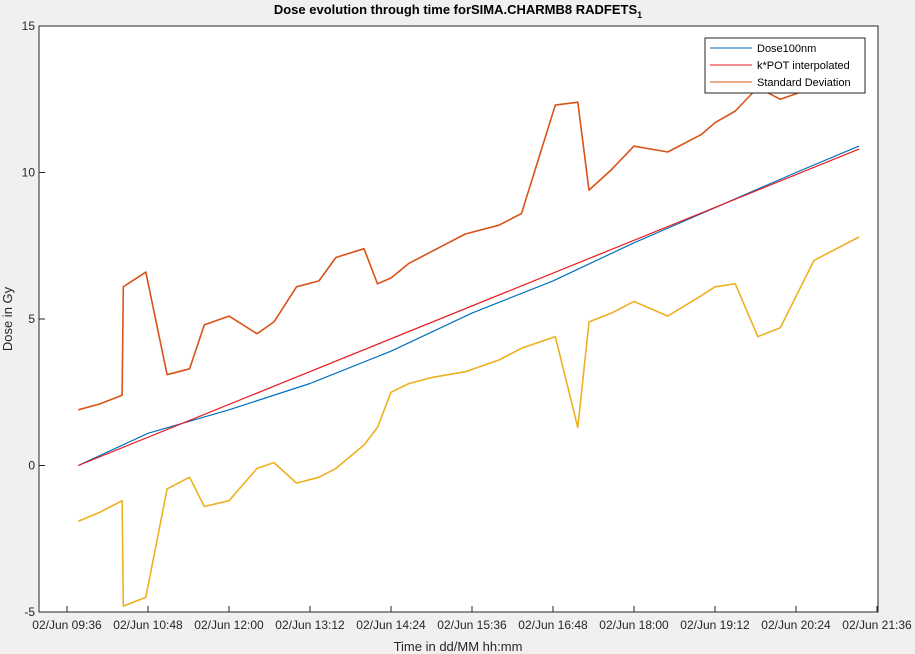 The width and height of the screenshot is (915, 654). Describe the element at coordinates (553, 625) in the screenshot. I see `x-tick-label-02-jun-16-48: 02/Jun 16:48` at that location.